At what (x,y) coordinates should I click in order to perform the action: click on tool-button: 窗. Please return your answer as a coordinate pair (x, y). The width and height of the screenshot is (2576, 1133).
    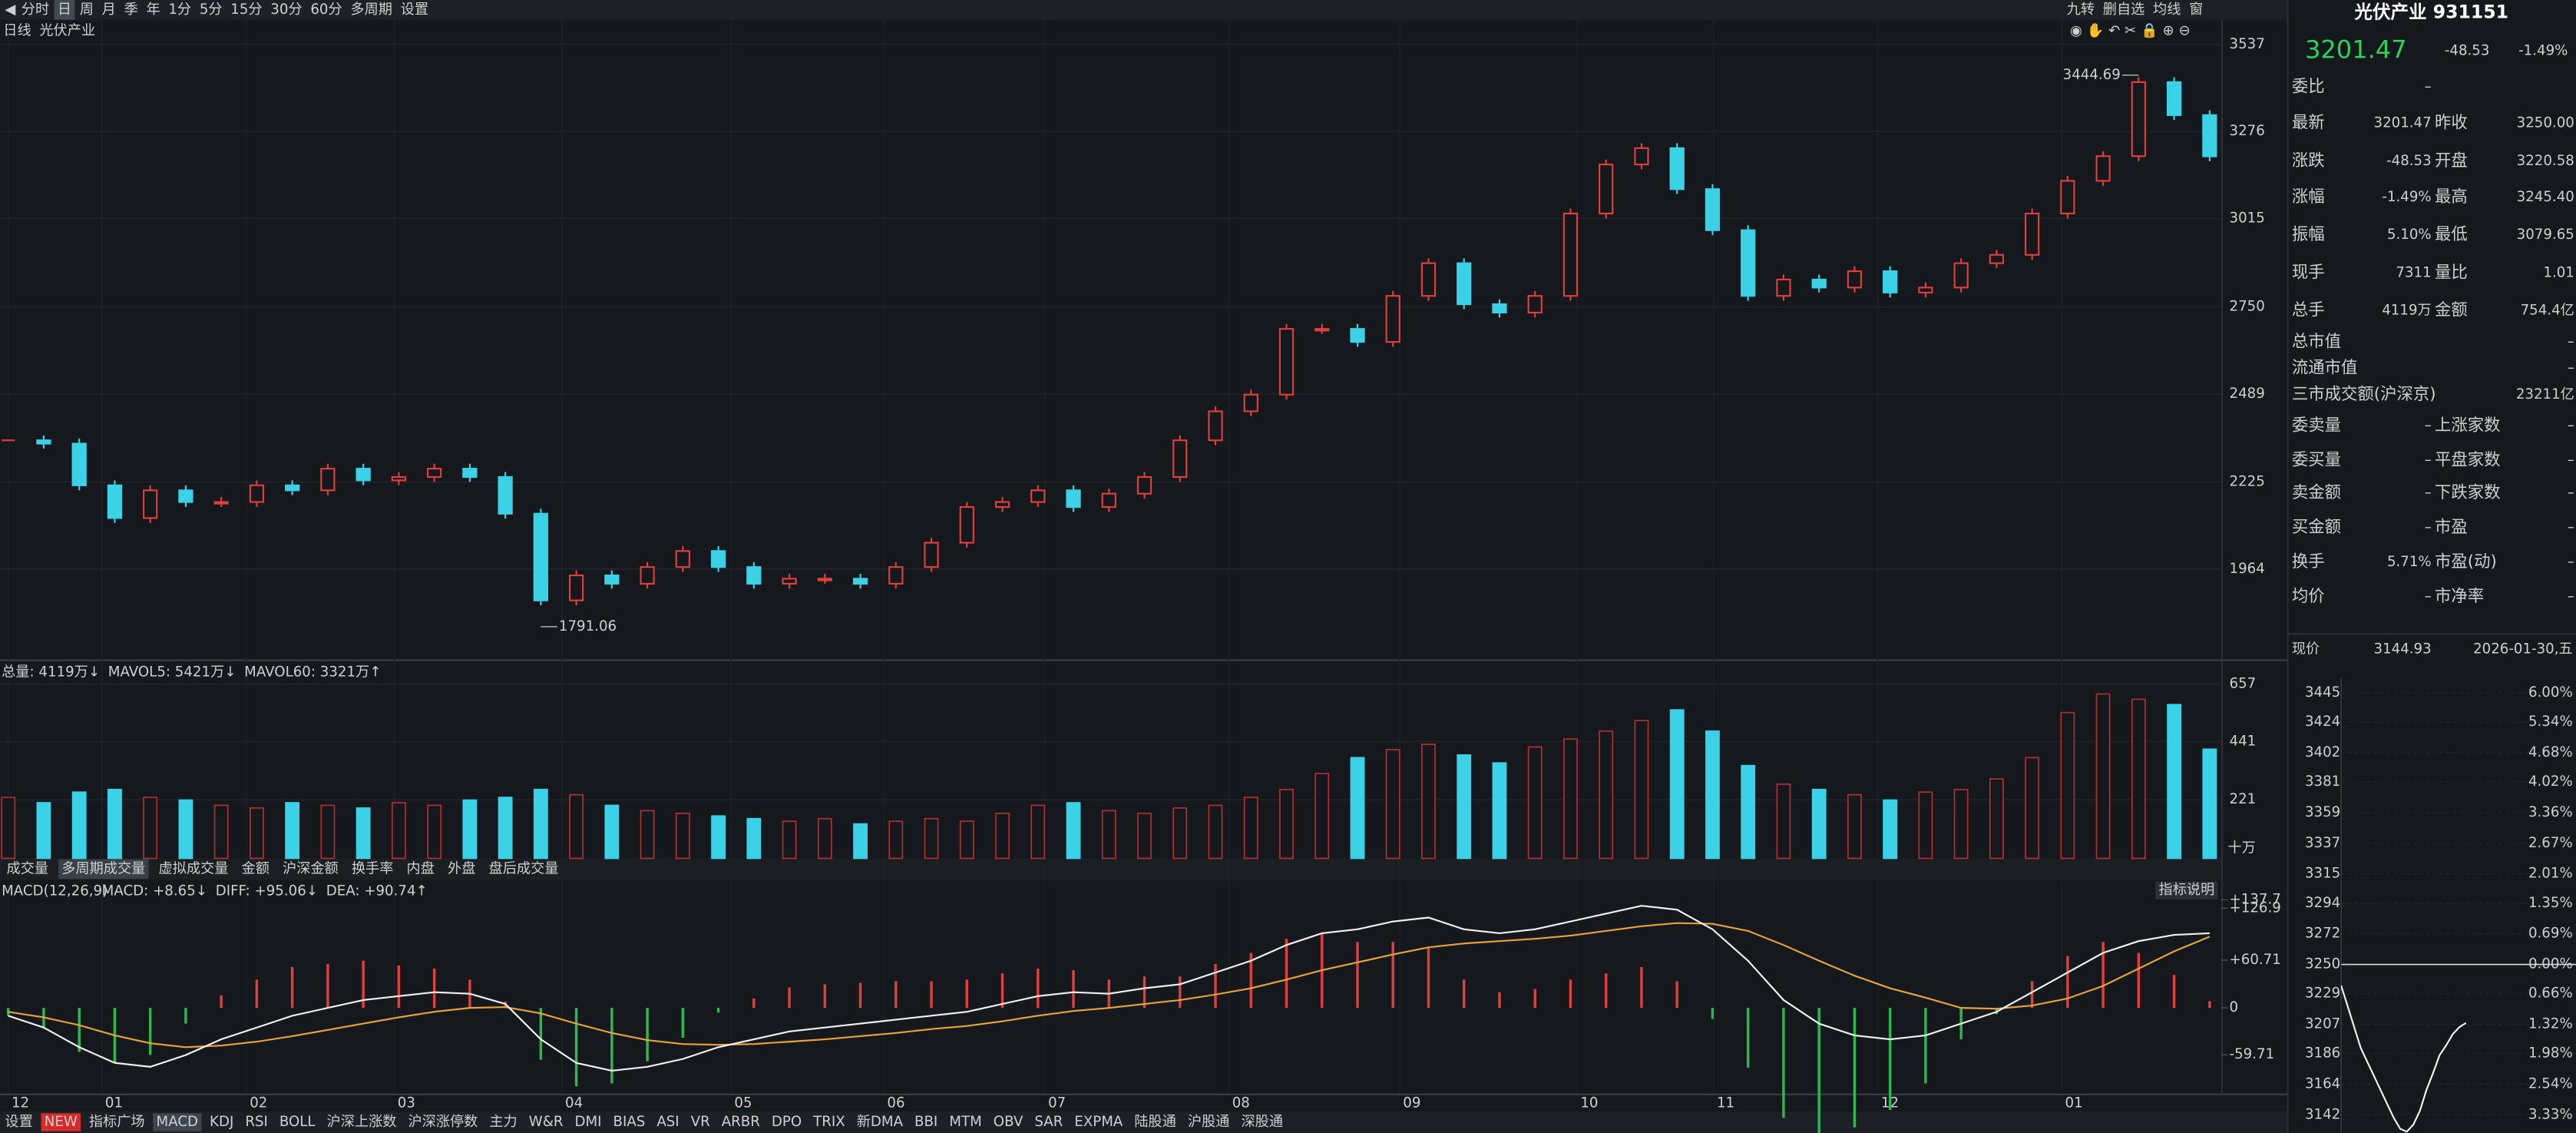
    Looking at the image, I should click on (2196, 10).